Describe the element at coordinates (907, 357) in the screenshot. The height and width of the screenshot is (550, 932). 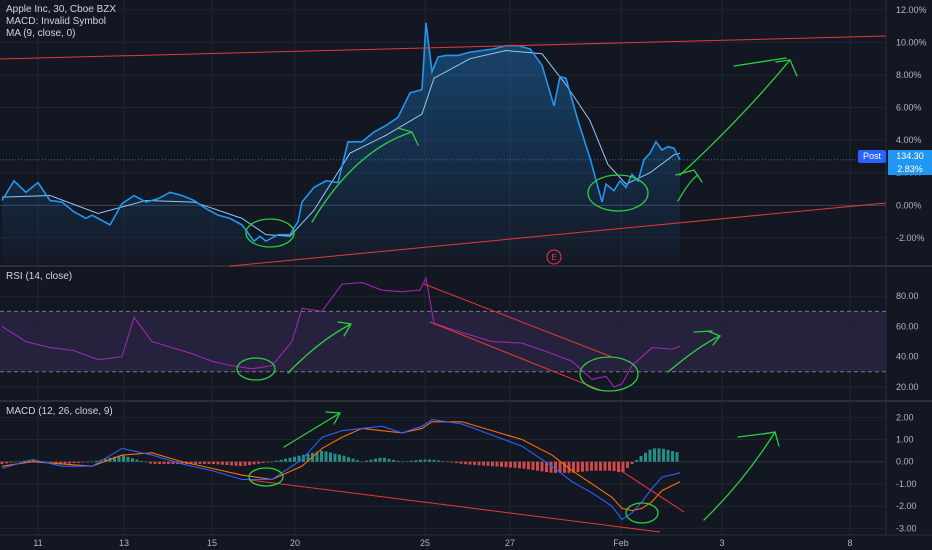
I see `rsi-y-tick-label: 40.00` at that location.